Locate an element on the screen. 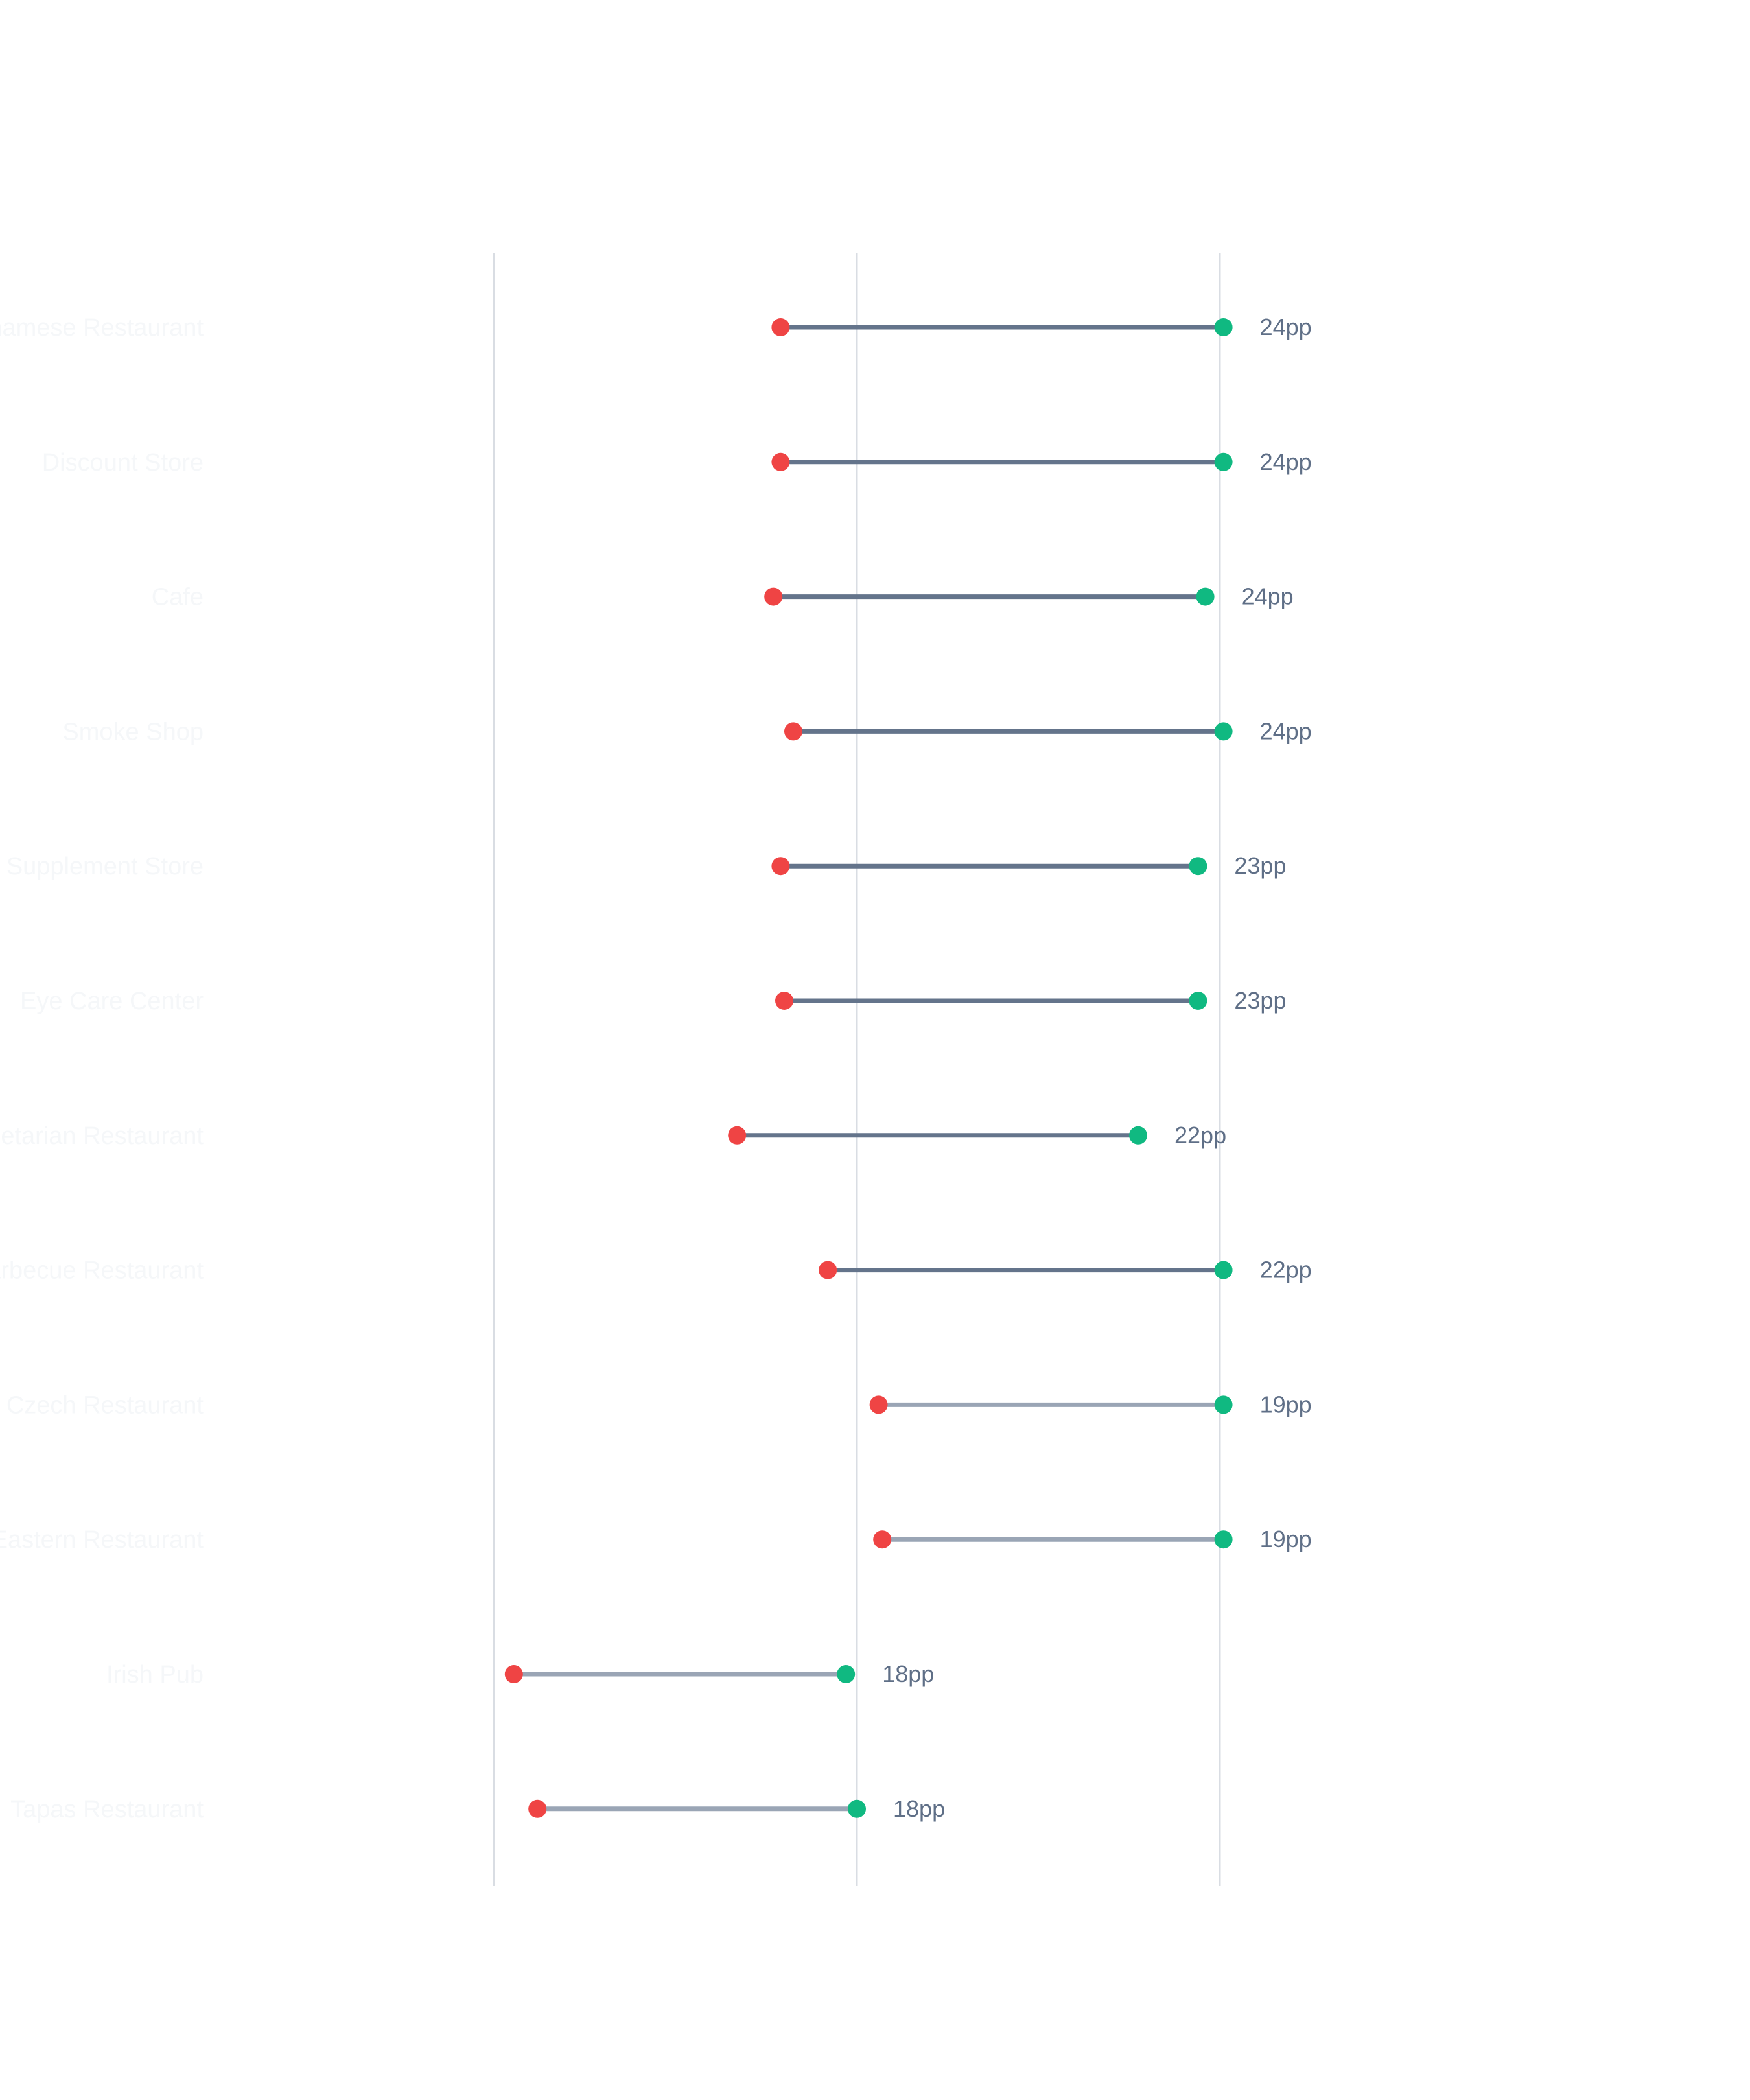 This screenshot has width=1750, height=2100. chart-row: Cafe 24pp is located at coordinates (723, 597).